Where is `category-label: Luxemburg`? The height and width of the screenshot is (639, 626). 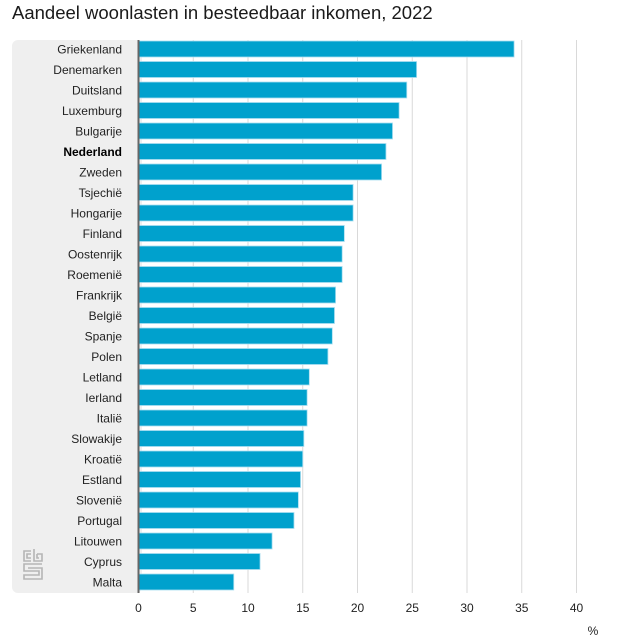 category-label: Luxemburg is located at coordinates (92, 111).